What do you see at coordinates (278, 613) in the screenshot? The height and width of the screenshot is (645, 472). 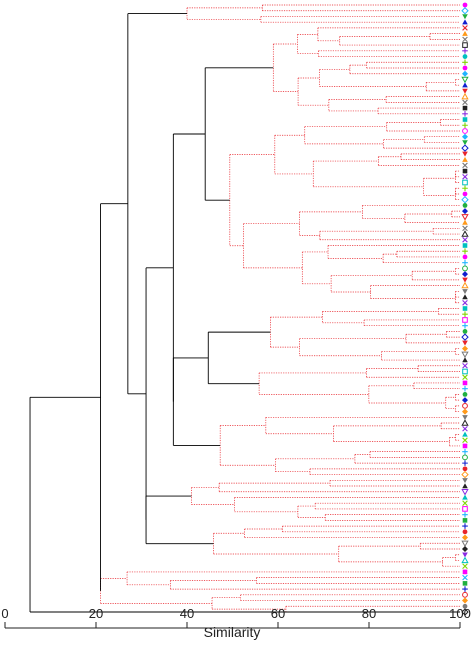 I see `x-tick-label: 60` at bounding box center [278, 613].